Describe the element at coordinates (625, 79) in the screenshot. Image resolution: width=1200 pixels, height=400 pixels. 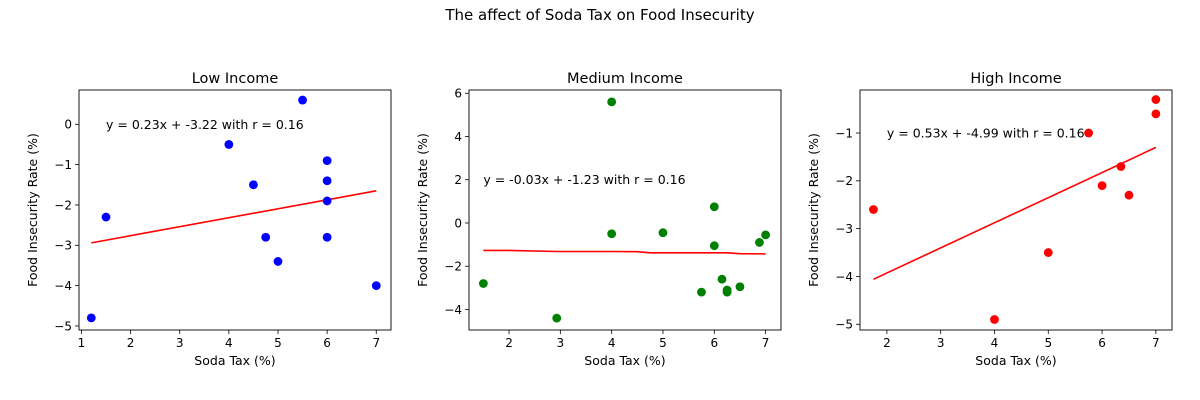
I see `subplot-title: Medium Income` at that location.